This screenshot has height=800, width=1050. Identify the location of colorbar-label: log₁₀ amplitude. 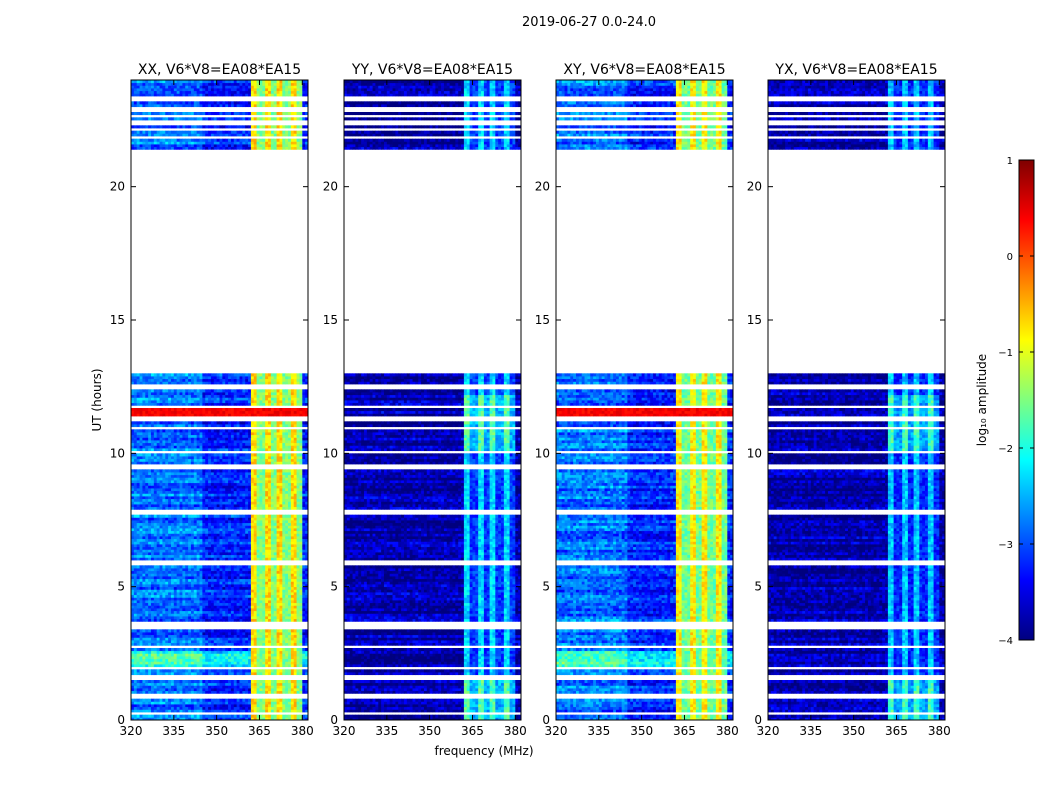
(982, 400).